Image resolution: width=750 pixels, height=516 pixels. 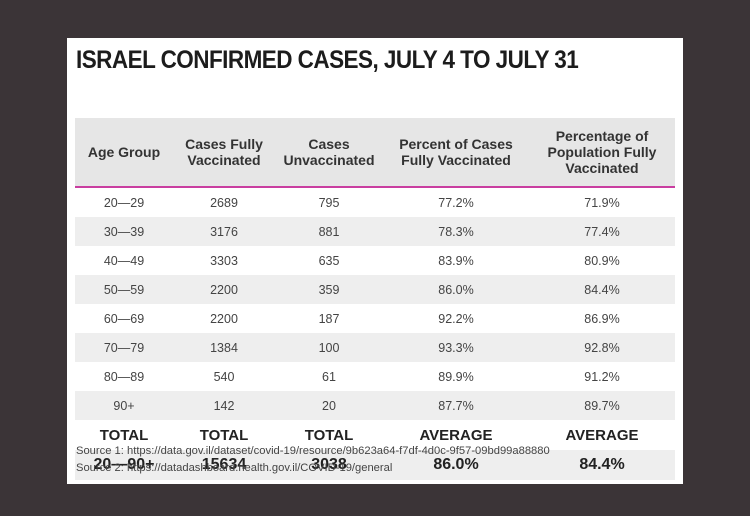 I want to click on table-row: 70—79 1384 100 93.3% 92.8%, so click(x=375, y=347).